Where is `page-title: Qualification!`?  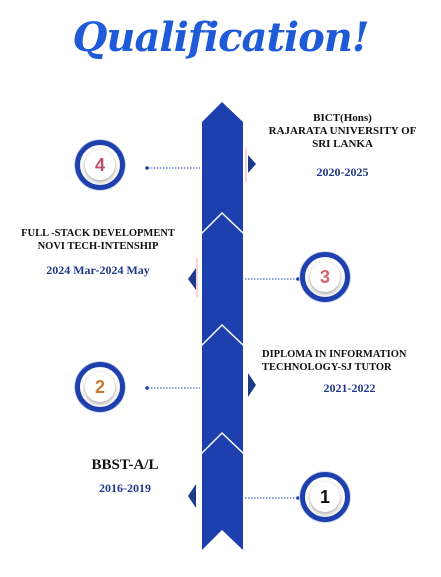 page-title: Qualification! is located at coordinates (221, 37).